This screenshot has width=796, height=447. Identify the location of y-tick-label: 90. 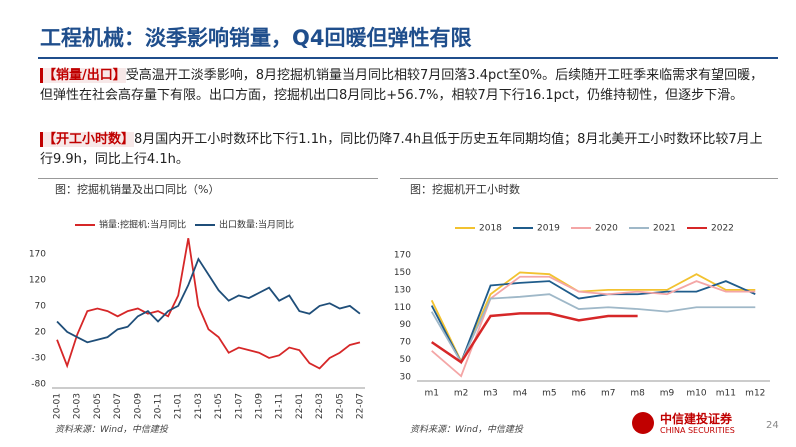
(406, 325).